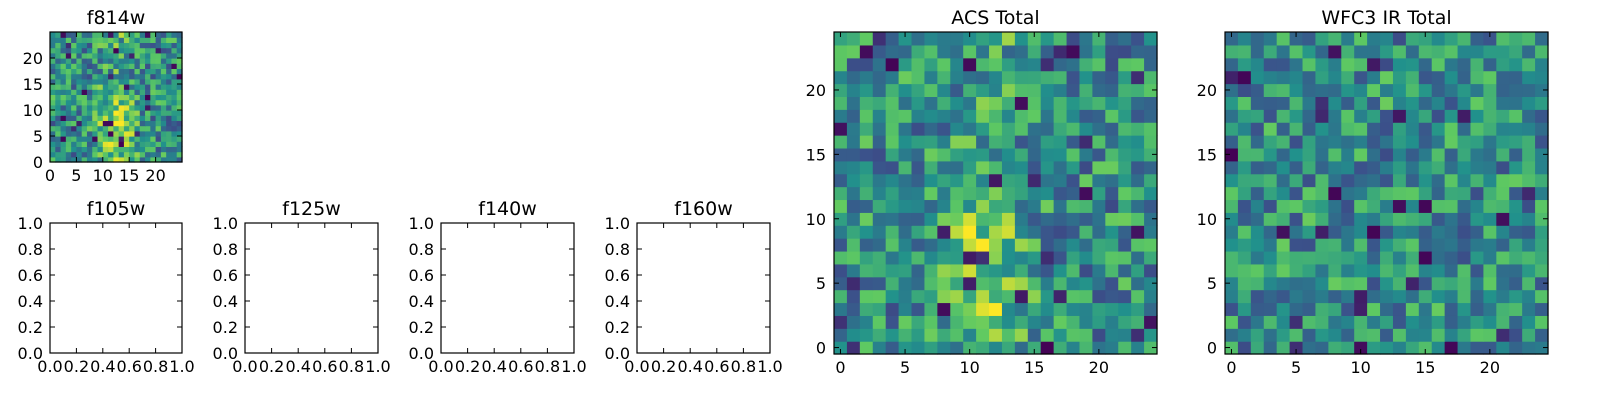 The height and width of the screenshot is (400, 1600). What do you see at coordinates (33, 110) in the screenshot?
I see `y-tick-label: 10` at bounding box center [33, 110].